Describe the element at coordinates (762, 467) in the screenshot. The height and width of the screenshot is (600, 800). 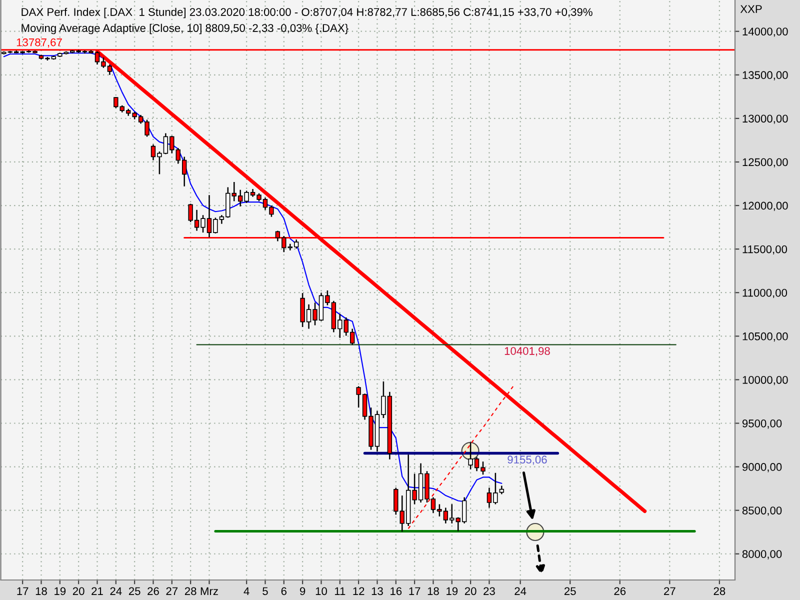
I see `y-tick-label: 9000,00` at that location.